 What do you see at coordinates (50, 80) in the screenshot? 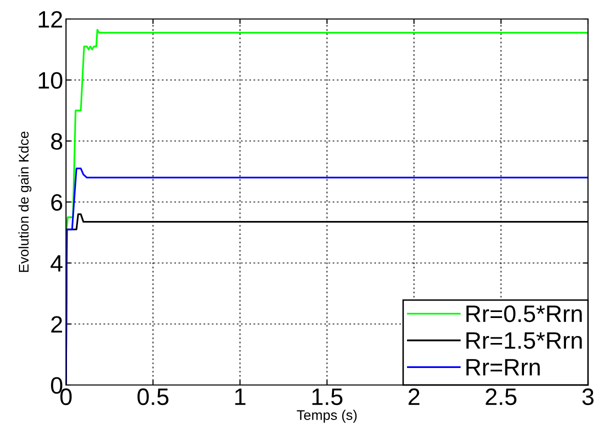
I see `y-tick-label: 10` at bounding box center [50, 80].